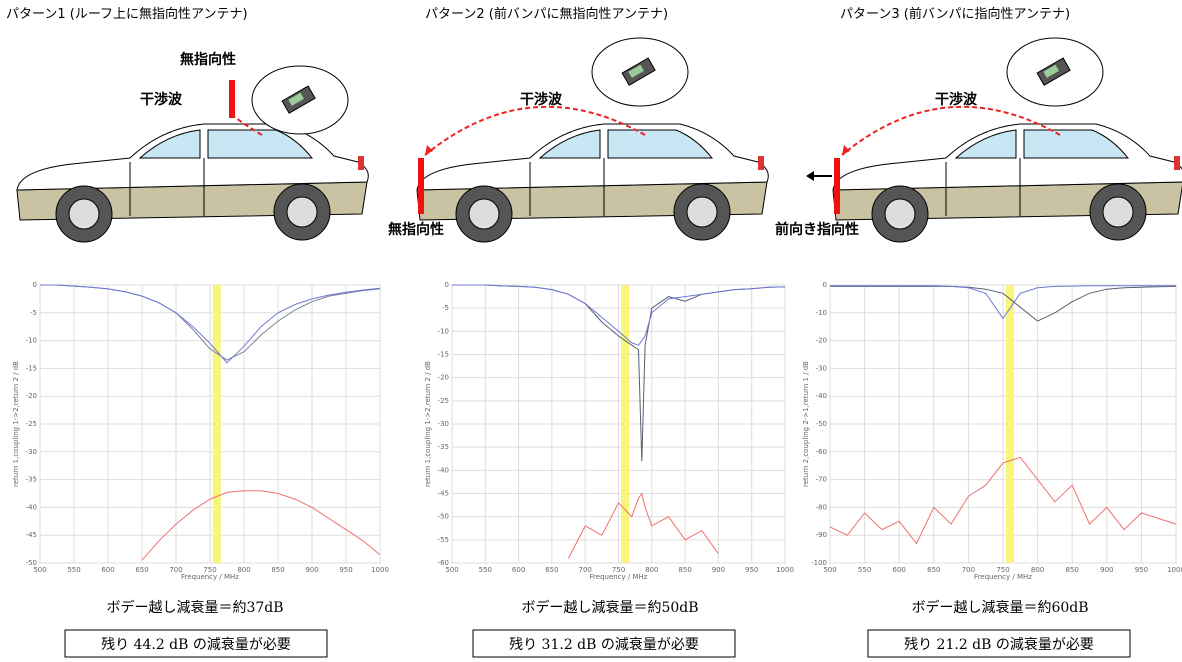 The image size is (1182, 662). What do you see at coordinates (821, 507) in the screenshot?
I see `y-tick-label: -80` at bounding box center [821, 507].